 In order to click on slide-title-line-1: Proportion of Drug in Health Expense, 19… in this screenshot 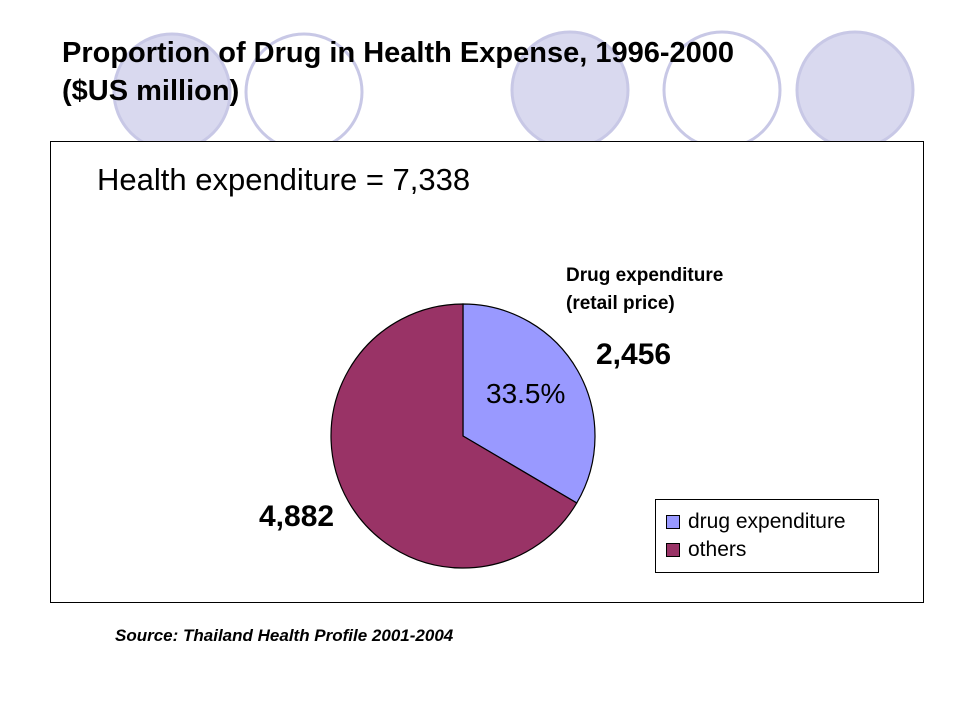, I will do `click(398, 53)`.